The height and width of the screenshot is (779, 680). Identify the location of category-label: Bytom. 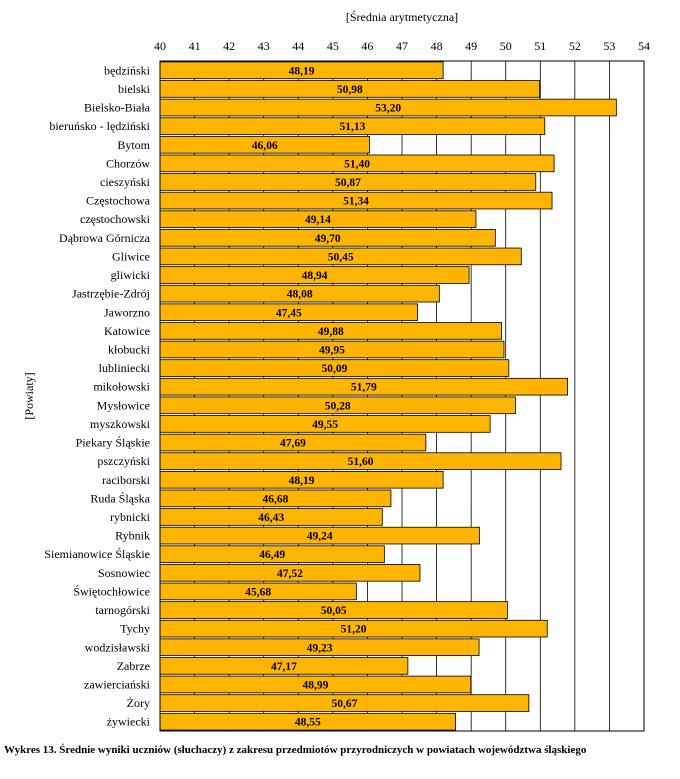
(133, 145).